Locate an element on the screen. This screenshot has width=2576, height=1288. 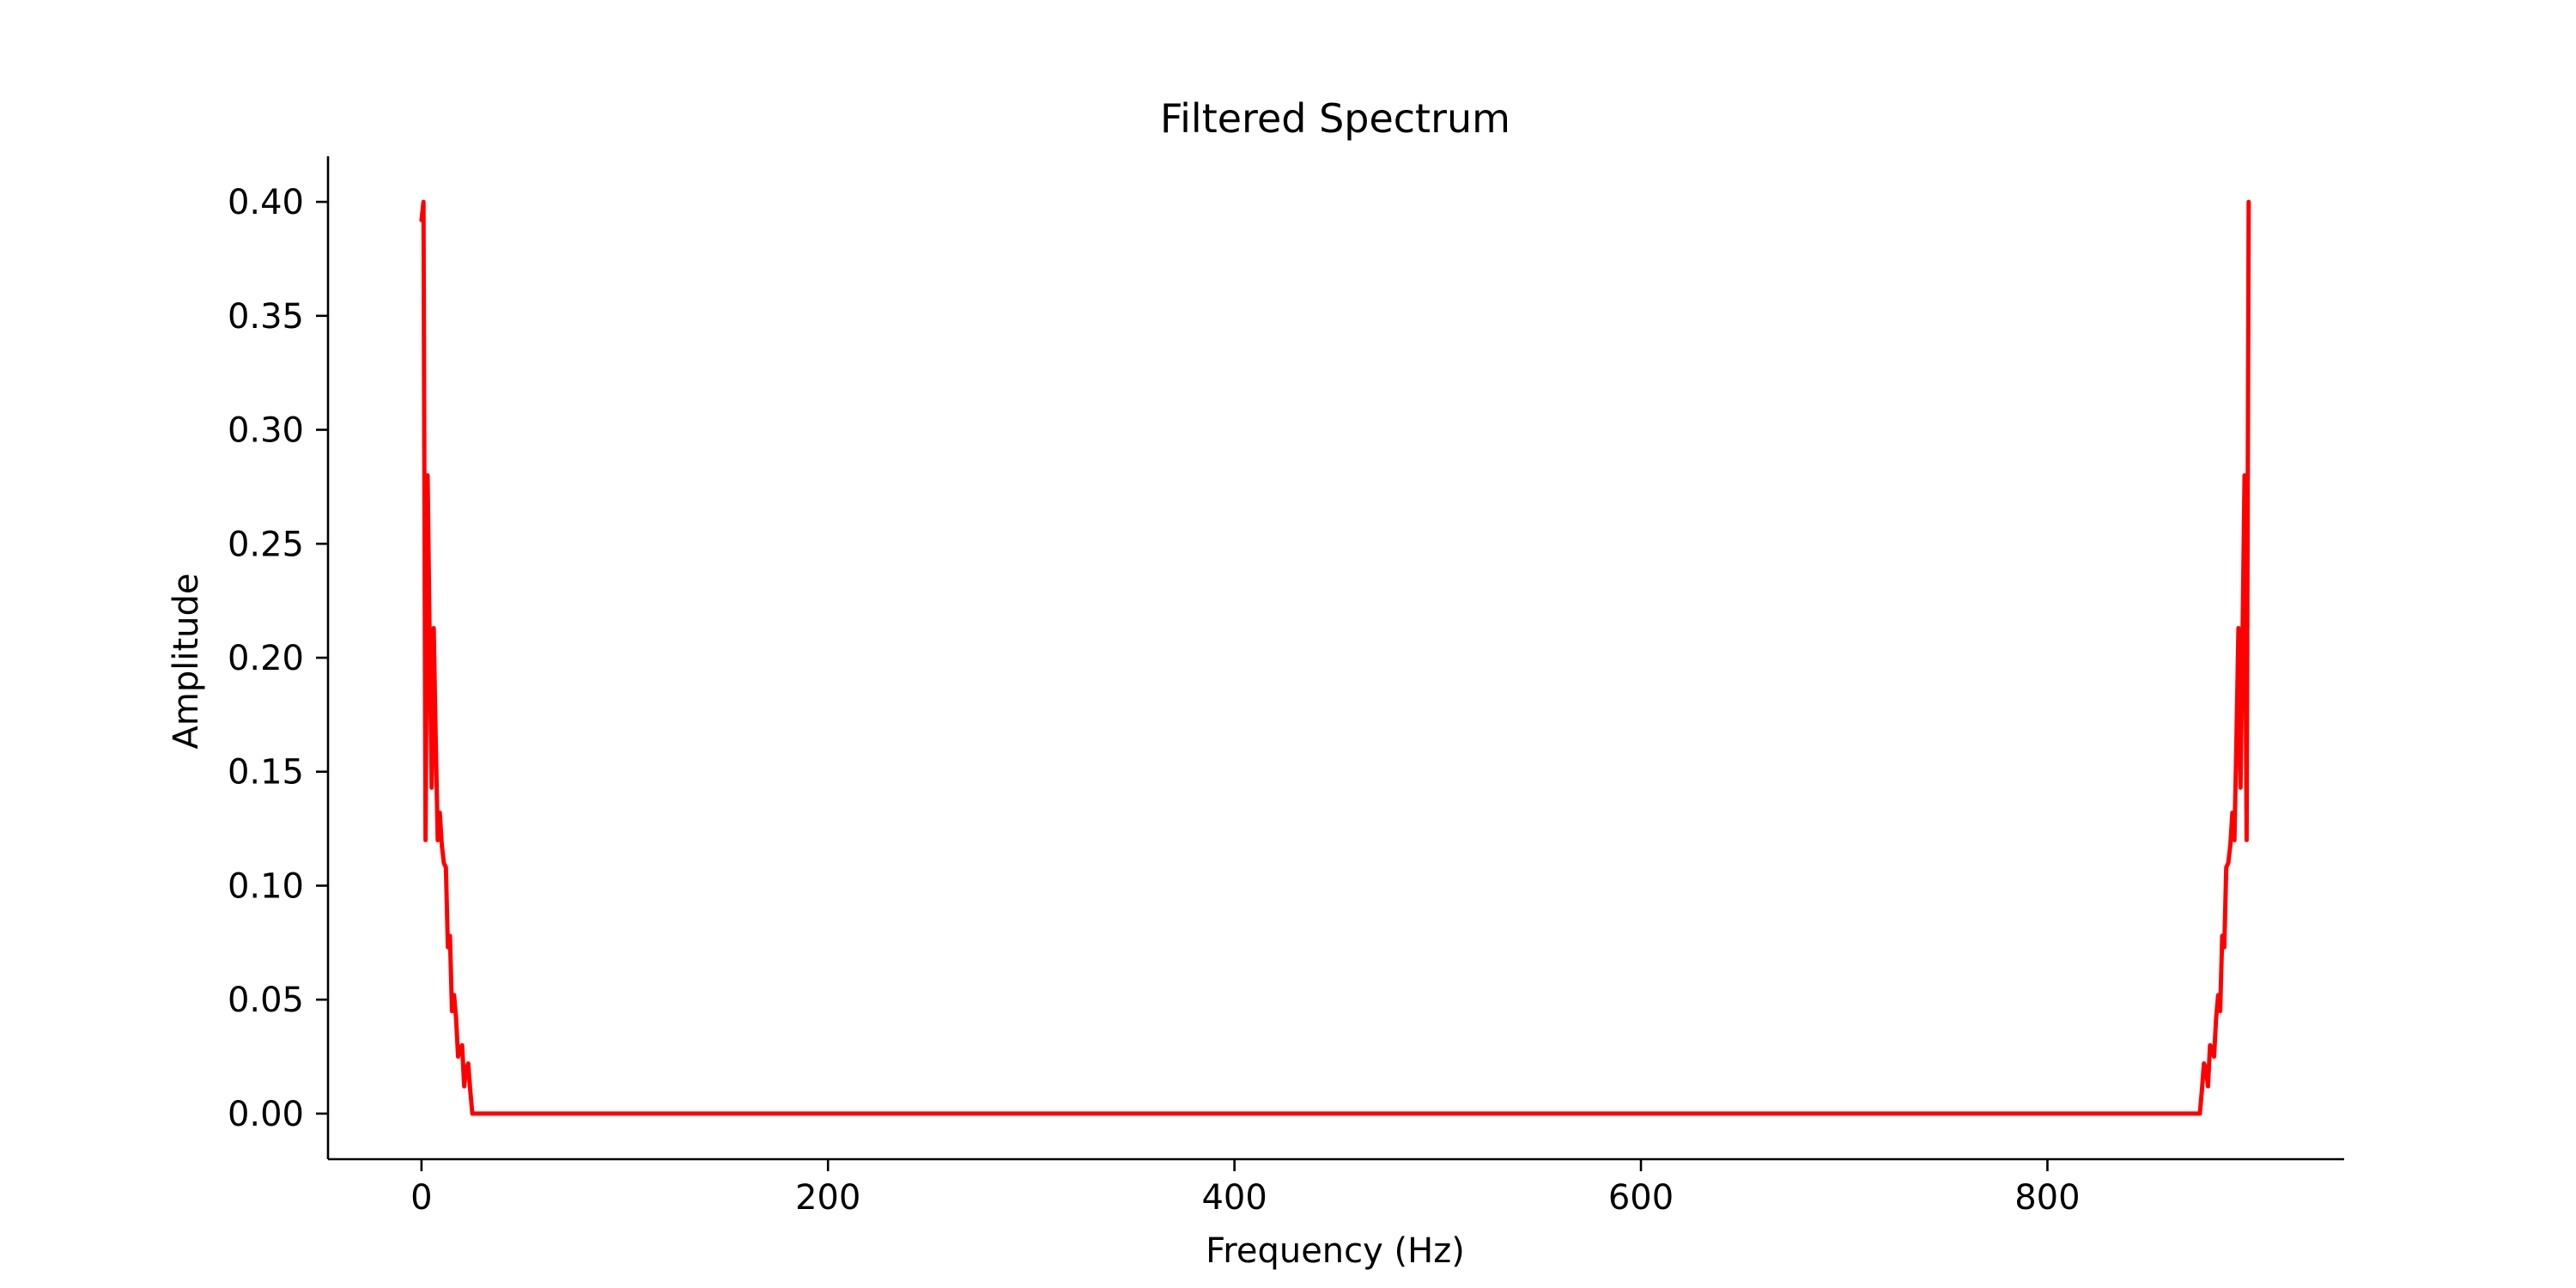
y-tick-label: 0.25 is located at coordinates (266, 544).